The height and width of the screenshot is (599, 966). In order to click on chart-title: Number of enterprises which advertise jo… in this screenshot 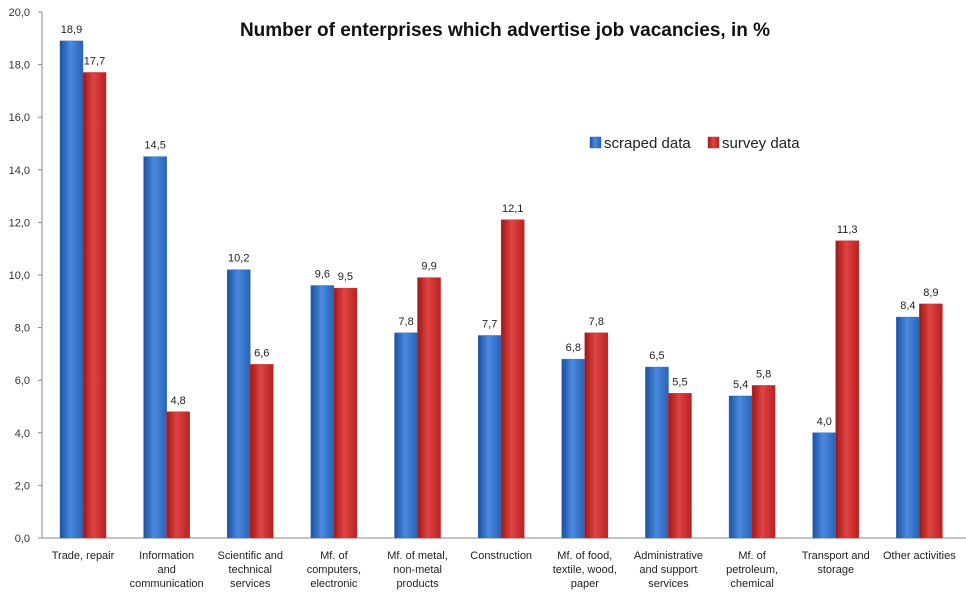, I will do `click(505, 30)`.